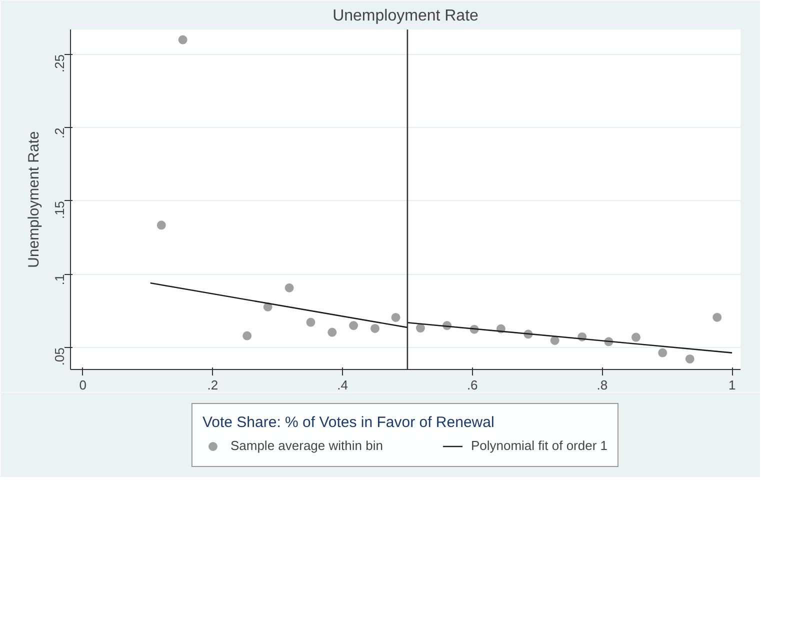  Describe the element at coordinates (59, 357) in the screenshot. I see `y-tick-label: .05` at that location.